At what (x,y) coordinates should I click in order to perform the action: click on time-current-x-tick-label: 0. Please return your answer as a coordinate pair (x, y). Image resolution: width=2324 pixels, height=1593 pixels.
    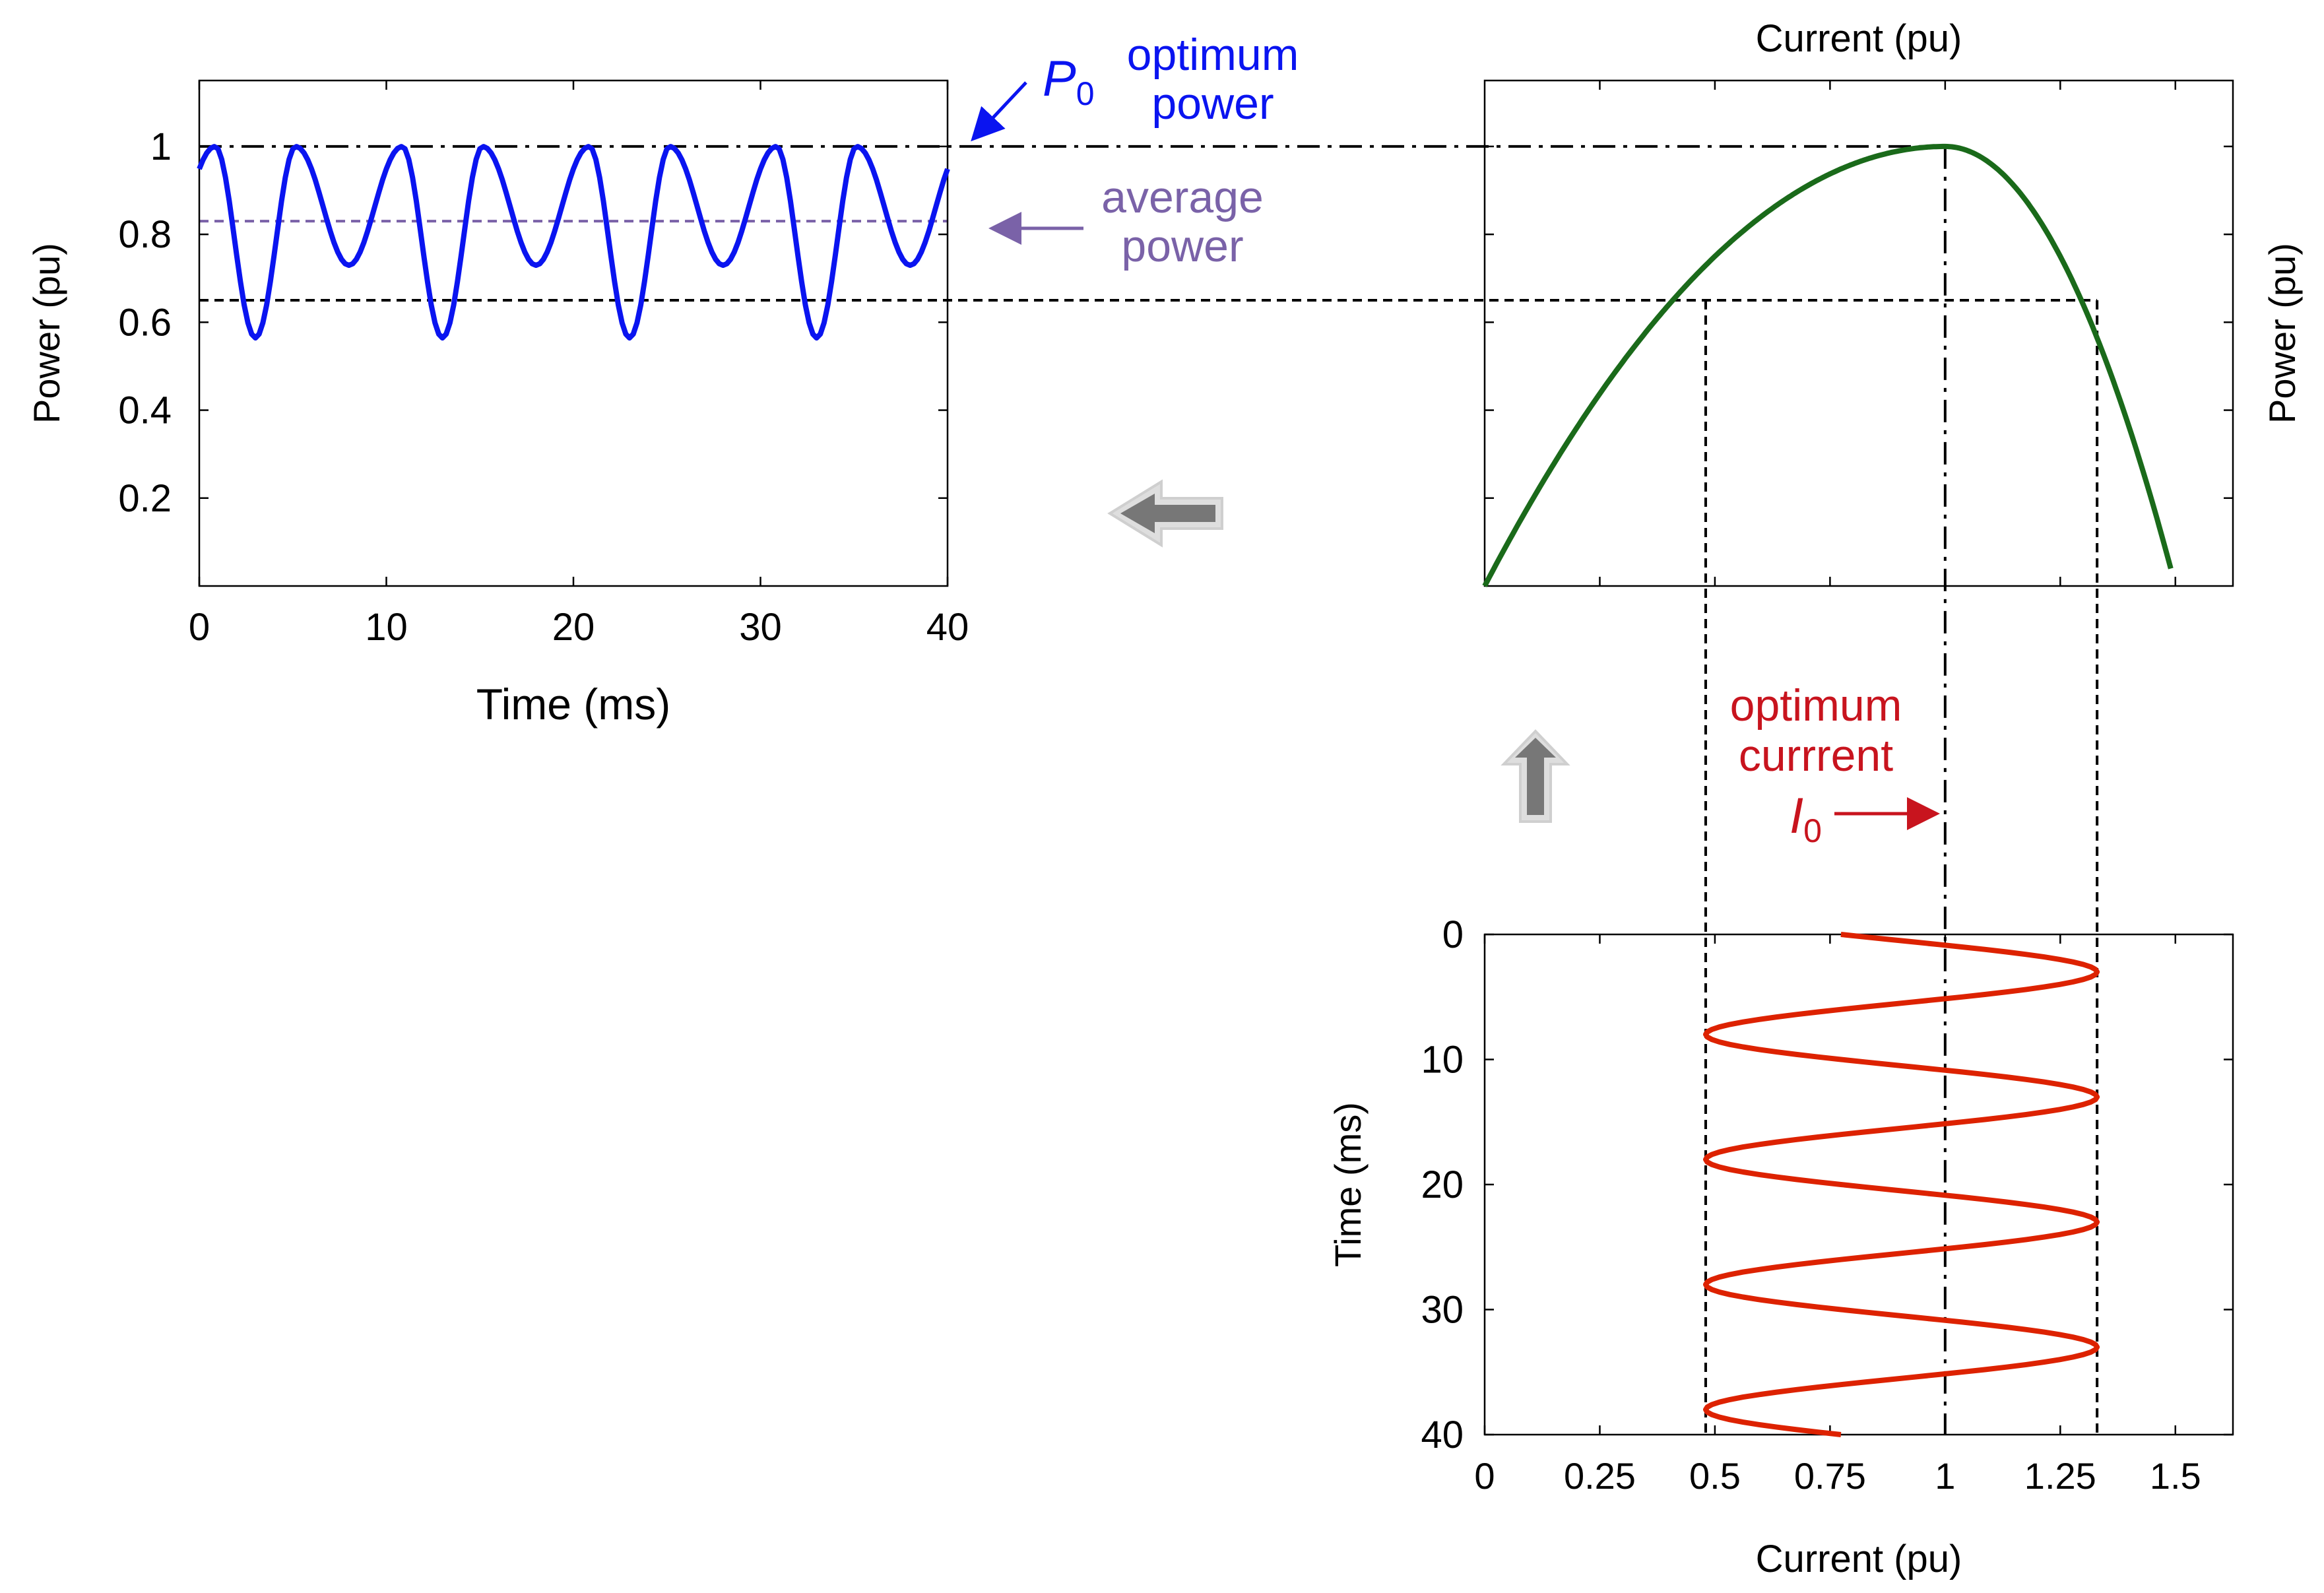
    Looking at the image, I should click on (1484, 1476).